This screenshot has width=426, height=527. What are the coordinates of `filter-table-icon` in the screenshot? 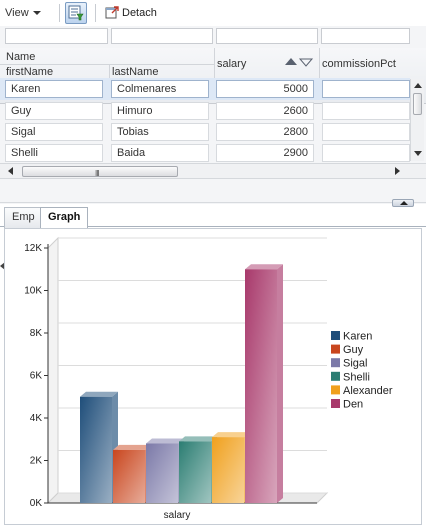 It's located at (76, 13).